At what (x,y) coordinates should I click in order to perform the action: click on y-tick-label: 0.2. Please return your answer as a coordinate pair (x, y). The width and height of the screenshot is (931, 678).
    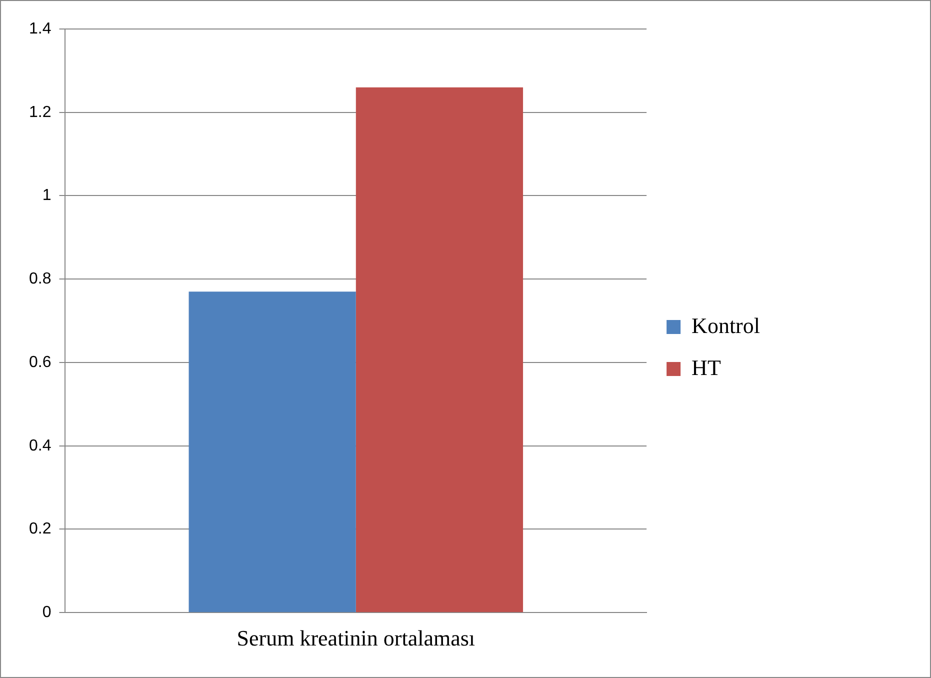
    Looking at the image, I should click on (40, 529).